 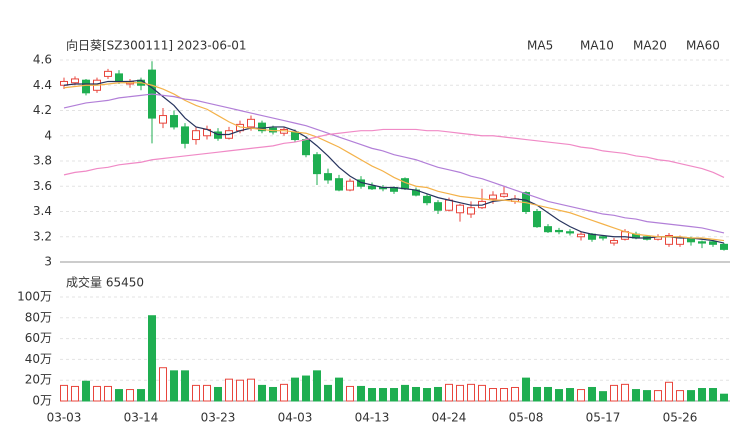 What do you see at coordinates (38, 338) in the screenshot?
I see `y-tick-label: 60万` at bounding box center [38, 338].